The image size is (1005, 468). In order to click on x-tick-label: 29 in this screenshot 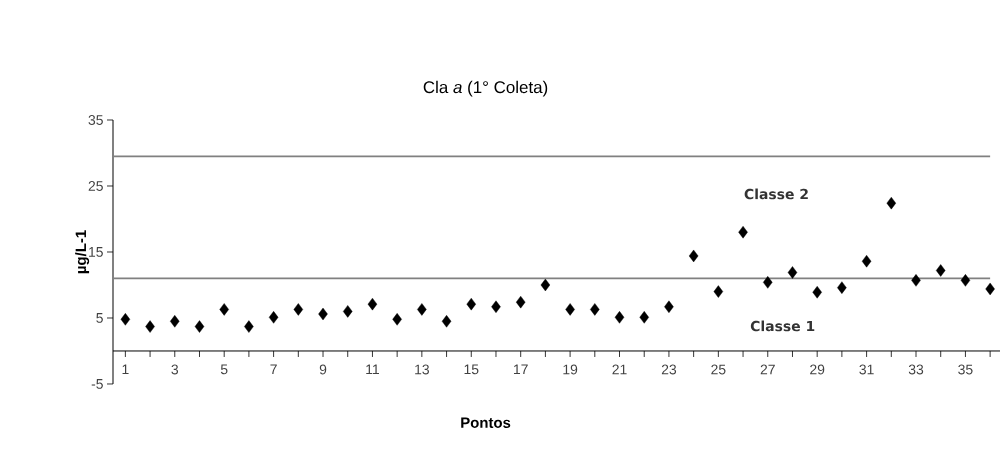, I will do `click(817, 369)`.